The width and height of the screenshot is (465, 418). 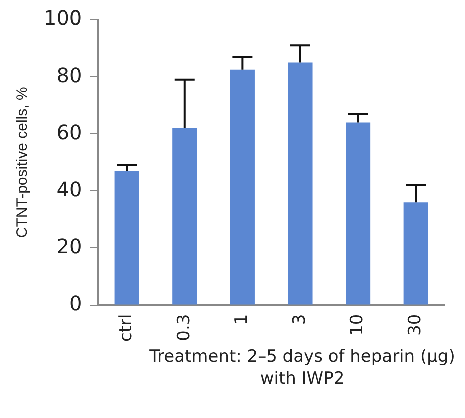 What do you see at coordinates (302, 368) in the screenshot?
I see `x-axis-title: Treatment: 2–5 days of heparin (μg) with IWP2` at bounding box center [302, 368].